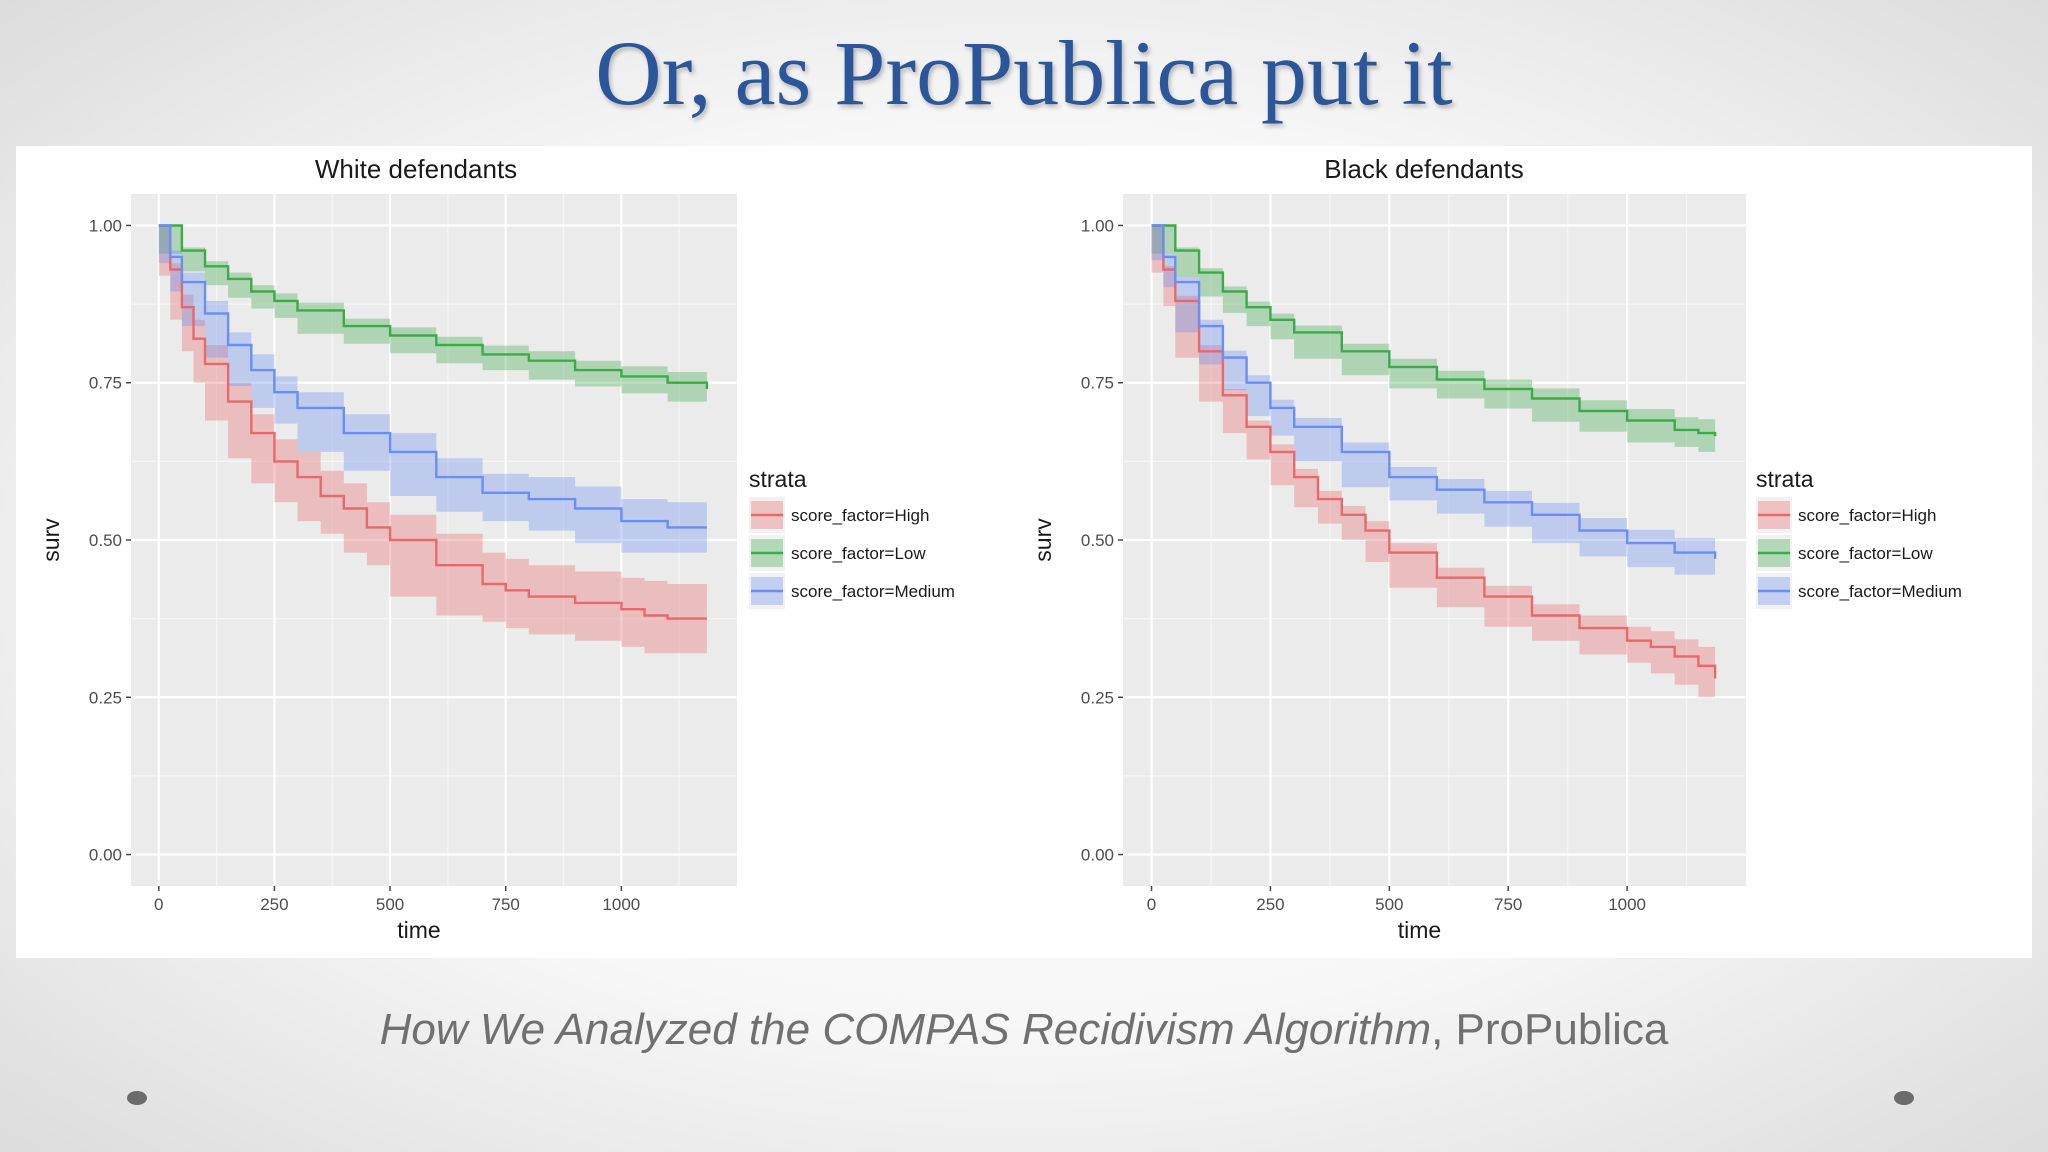 The width and height of the screenshot is (2048, 1152). What do you see at coordinates (1423, 169) in the screenshot?
I see `chart-title: Black defendants` at bounding box center [1423, 169].